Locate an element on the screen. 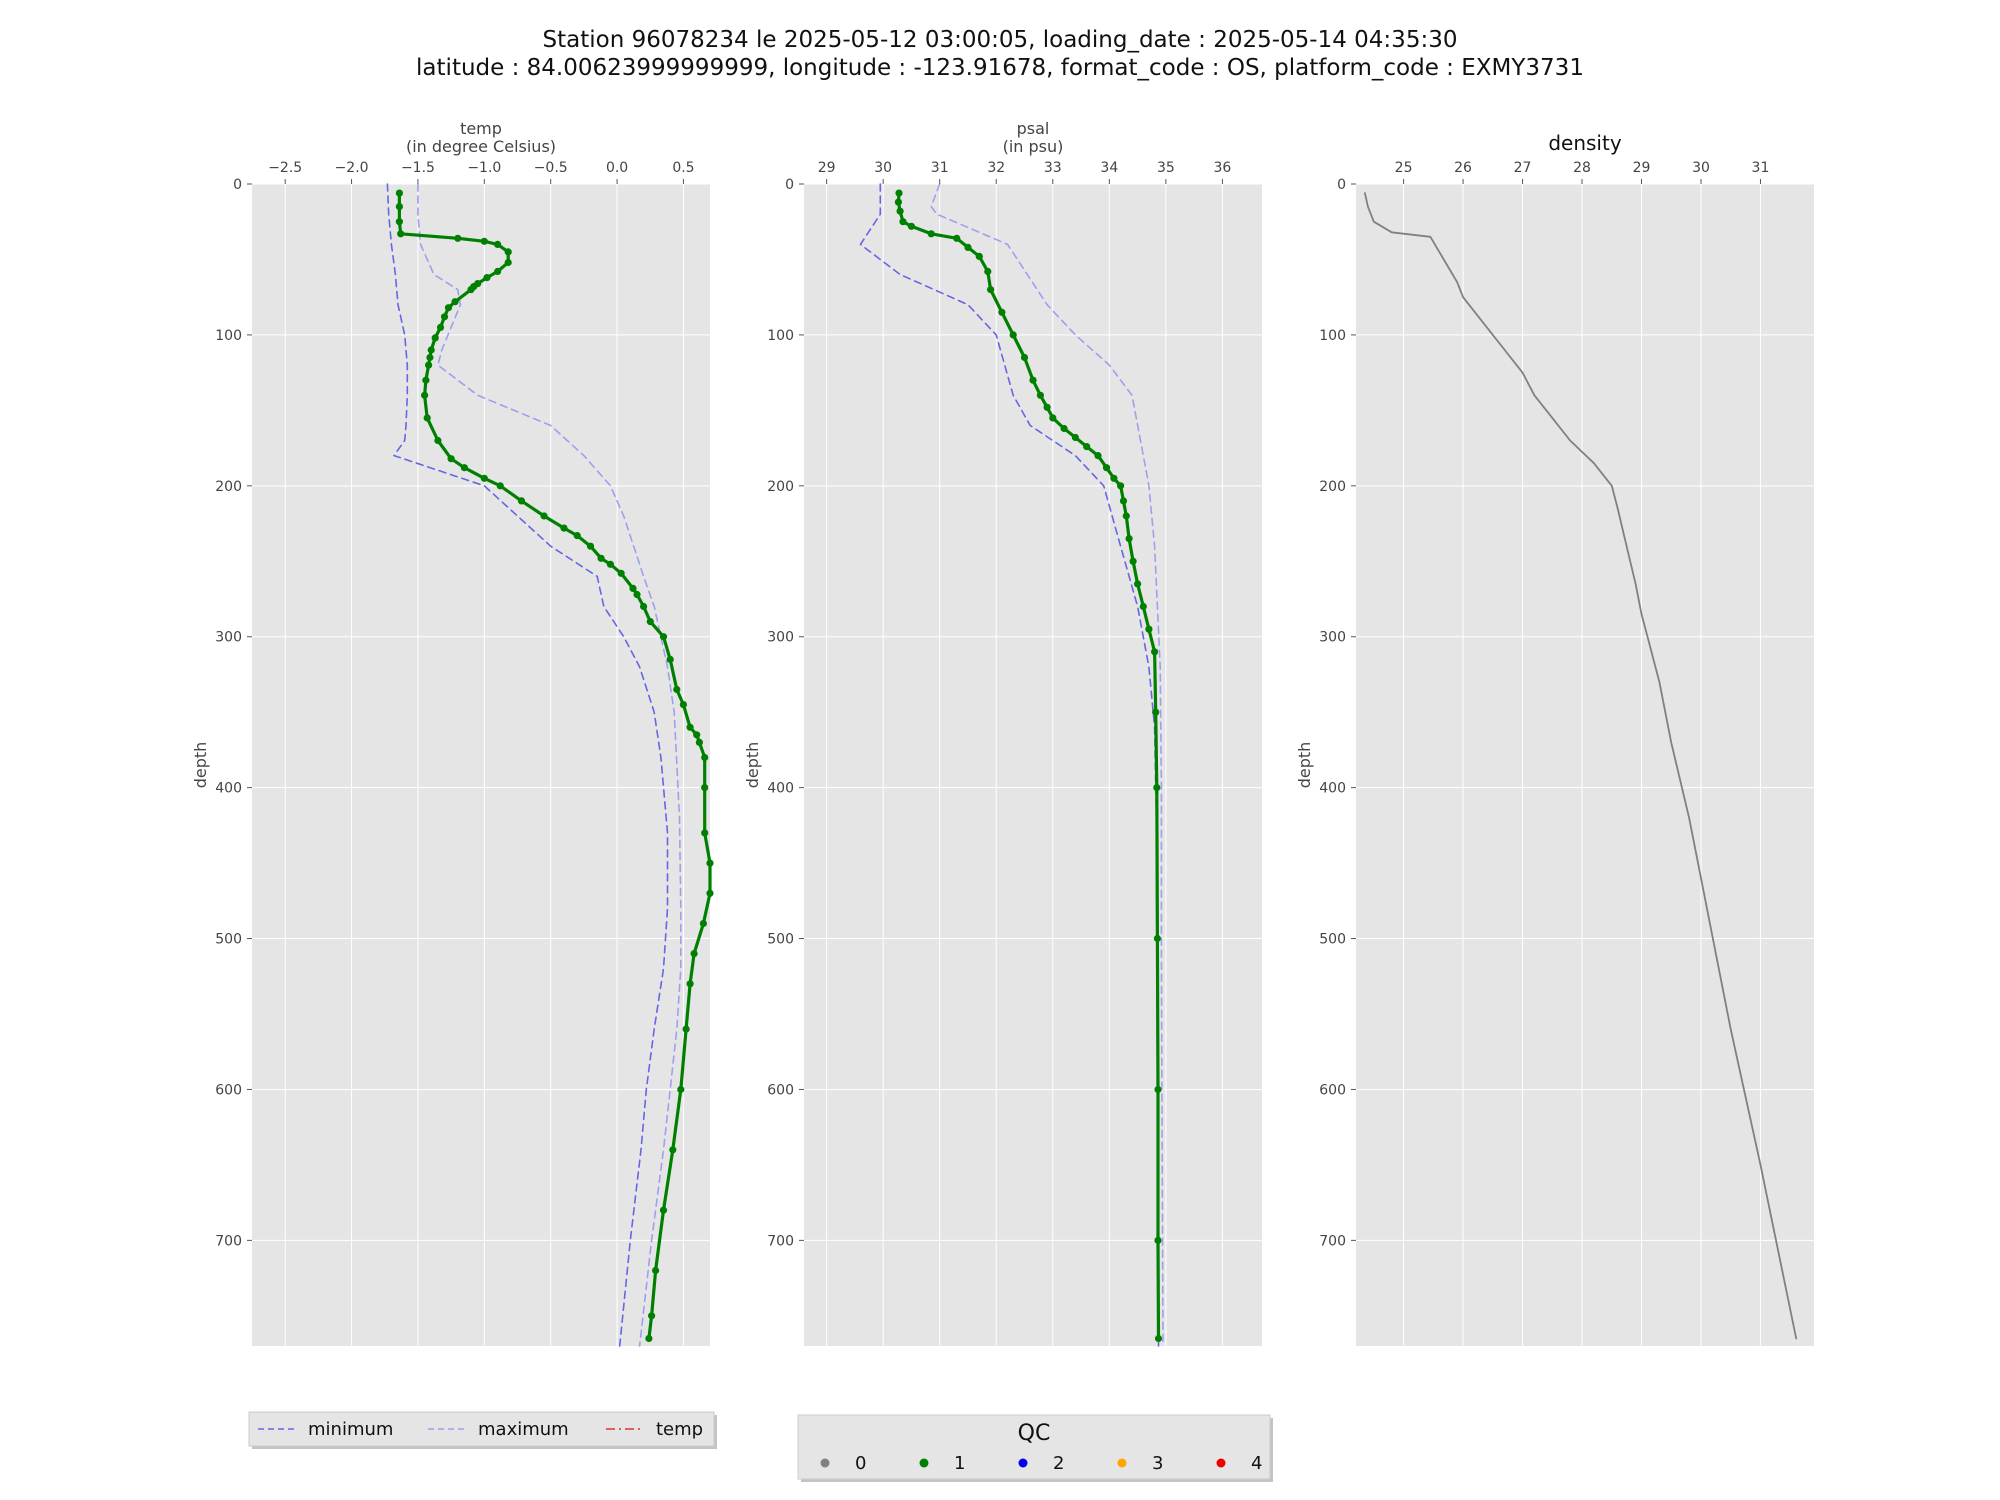 The image size is (2000, 1500). temp-x-tick-label: −2.0 is located at coordinates (352, 168).